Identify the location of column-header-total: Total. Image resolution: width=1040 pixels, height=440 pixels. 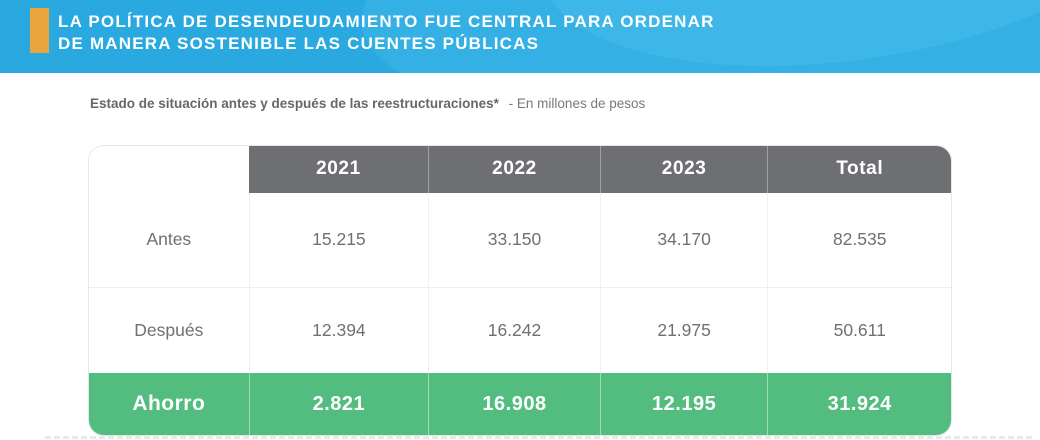
(859, 169).